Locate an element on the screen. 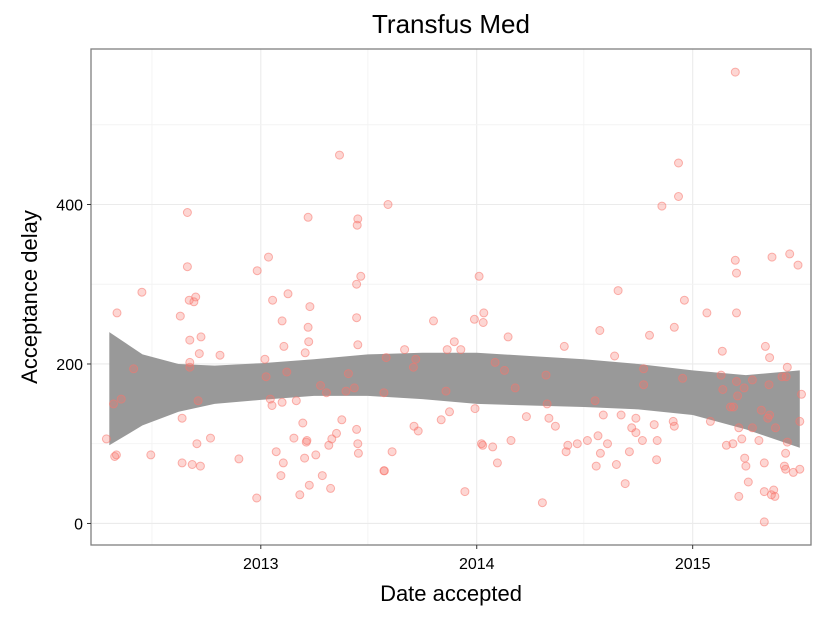 The image size is (825, 618). y-axis-label: Acceptance delay is located at coordinates (29, 297).